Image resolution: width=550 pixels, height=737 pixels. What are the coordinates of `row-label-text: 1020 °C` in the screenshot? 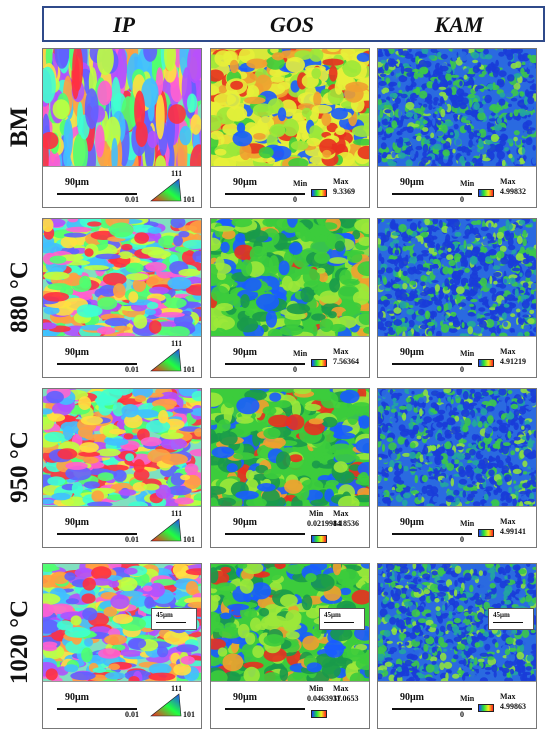 It's located at (19, 642).